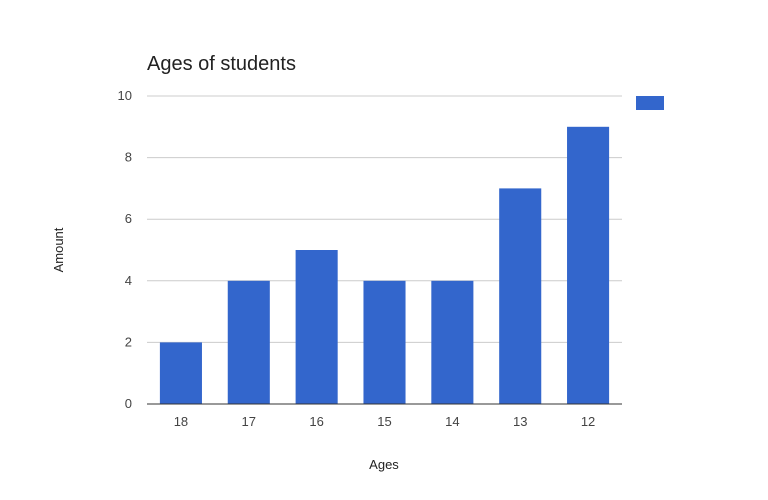 This screenshot has height=500, width=768. I want to click on x-tick-label: 12, so click(588, 421).